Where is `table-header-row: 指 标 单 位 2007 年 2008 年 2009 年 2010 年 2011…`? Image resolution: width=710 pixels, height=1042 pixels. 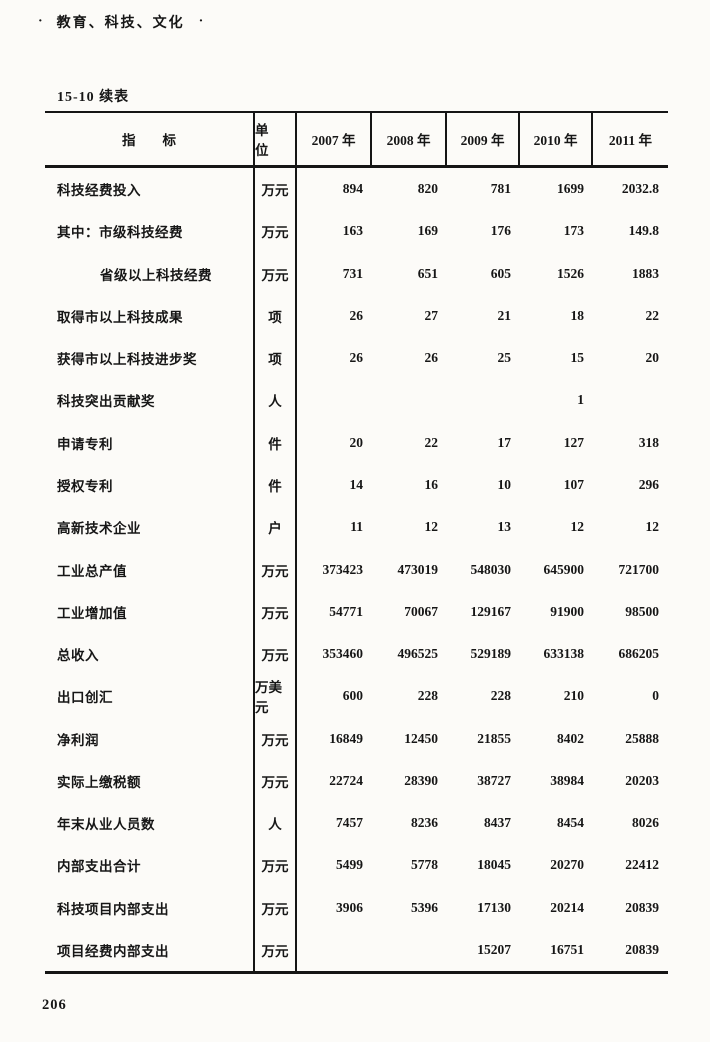
table-header-row: 指 标 单 位 2007 年 2008 年 2009 年 2010 年 2011… is located at coordinates (356, 140).